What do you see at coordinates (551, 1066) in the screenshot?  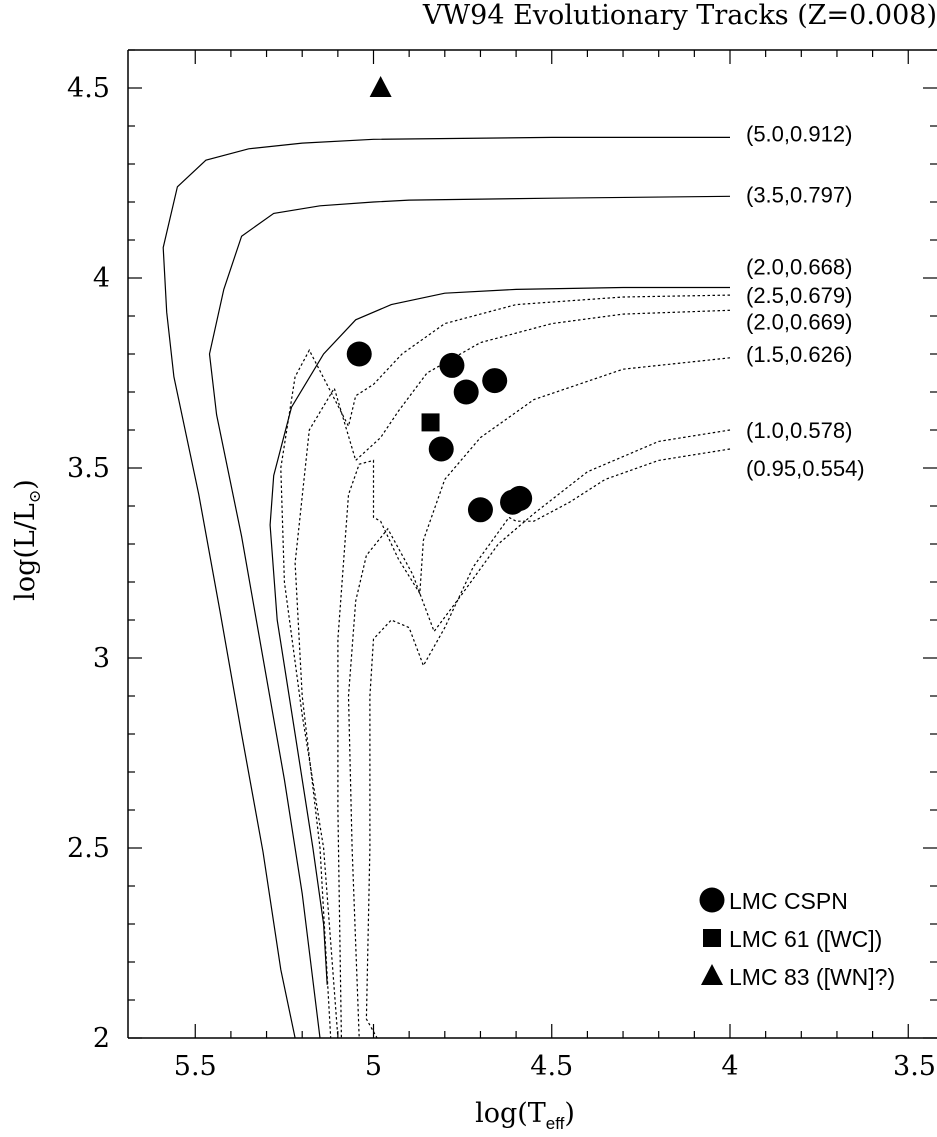 I see `x-tick-label: 4.5` at bounding box center [551, 1066].